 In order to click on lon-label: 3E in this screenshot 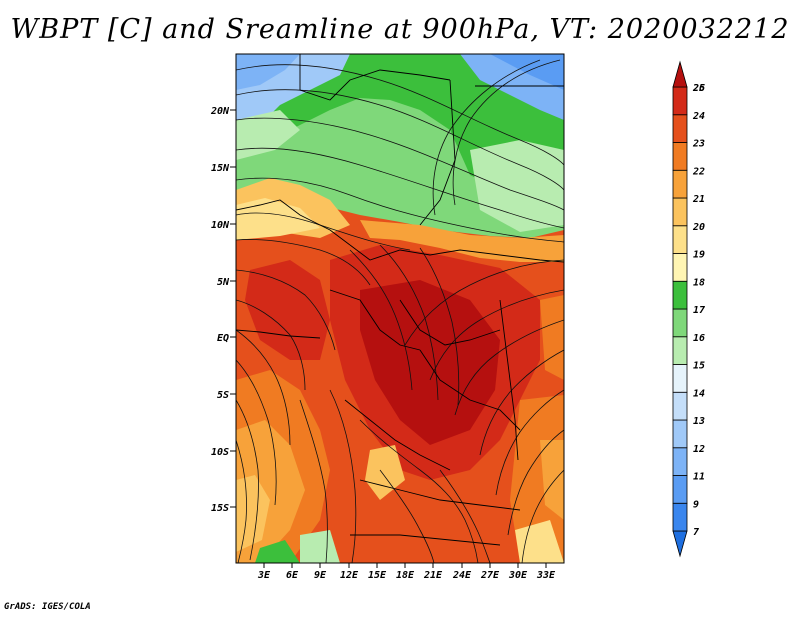, I will do `click(264, 575)`.